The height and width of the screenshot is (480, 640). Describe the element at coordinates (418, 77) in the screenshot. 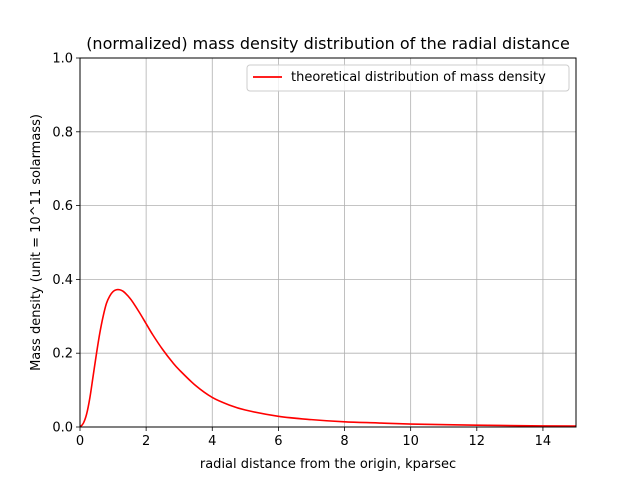

I see `legend-entry: theoretical distribution of mass density` at that location.